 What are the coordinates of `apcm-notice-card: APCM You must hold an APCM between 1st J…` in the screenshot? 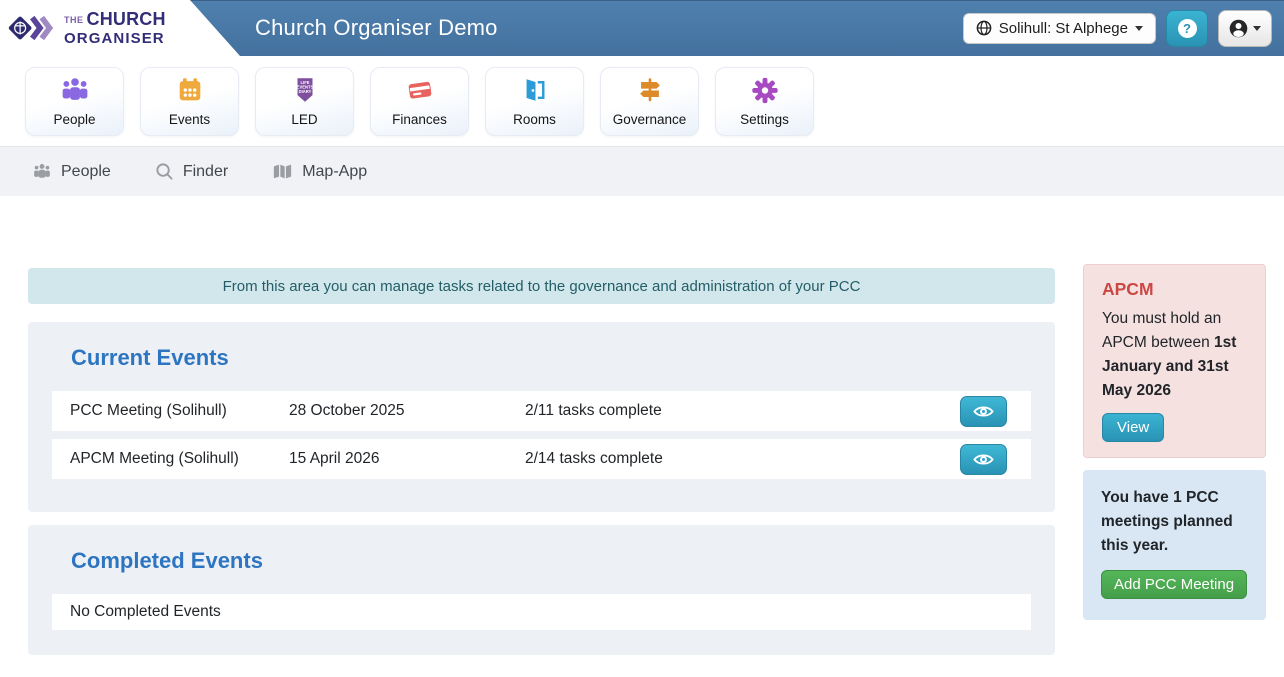 It's located at (1174, 361).